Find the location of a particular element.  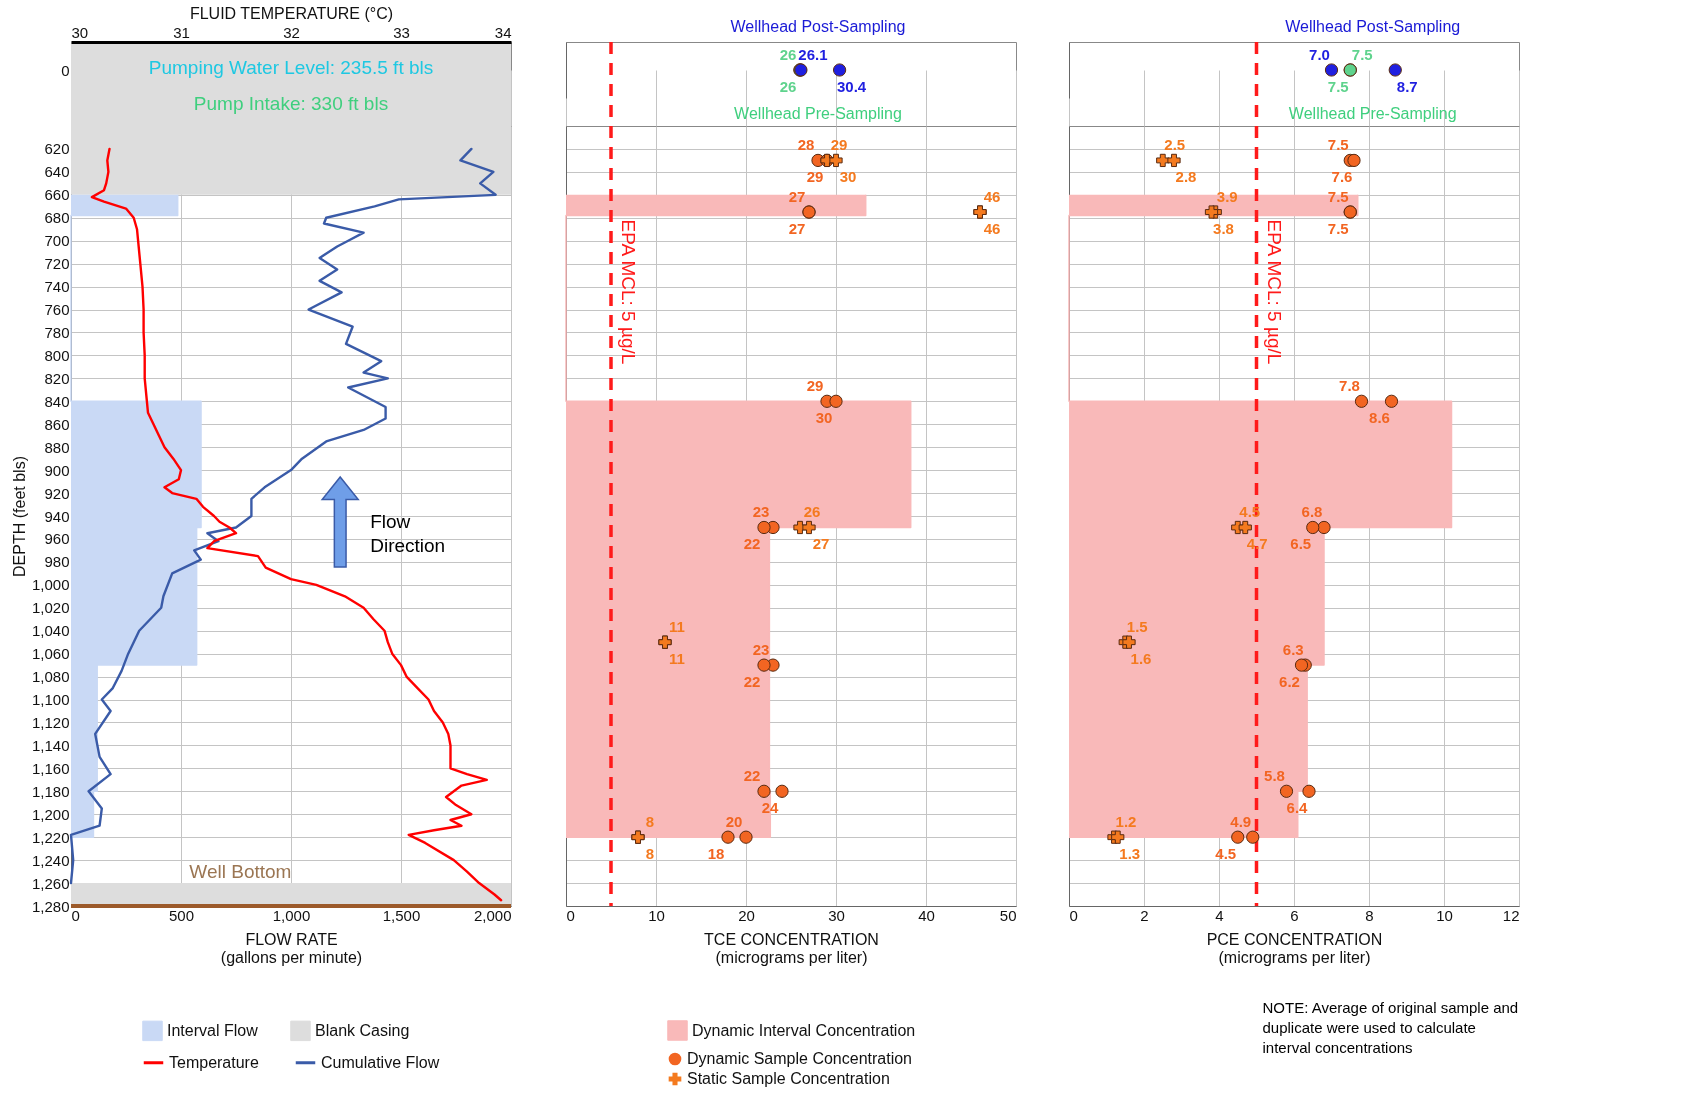

y-tick-label: 760 is located at coordinates (57, 310).